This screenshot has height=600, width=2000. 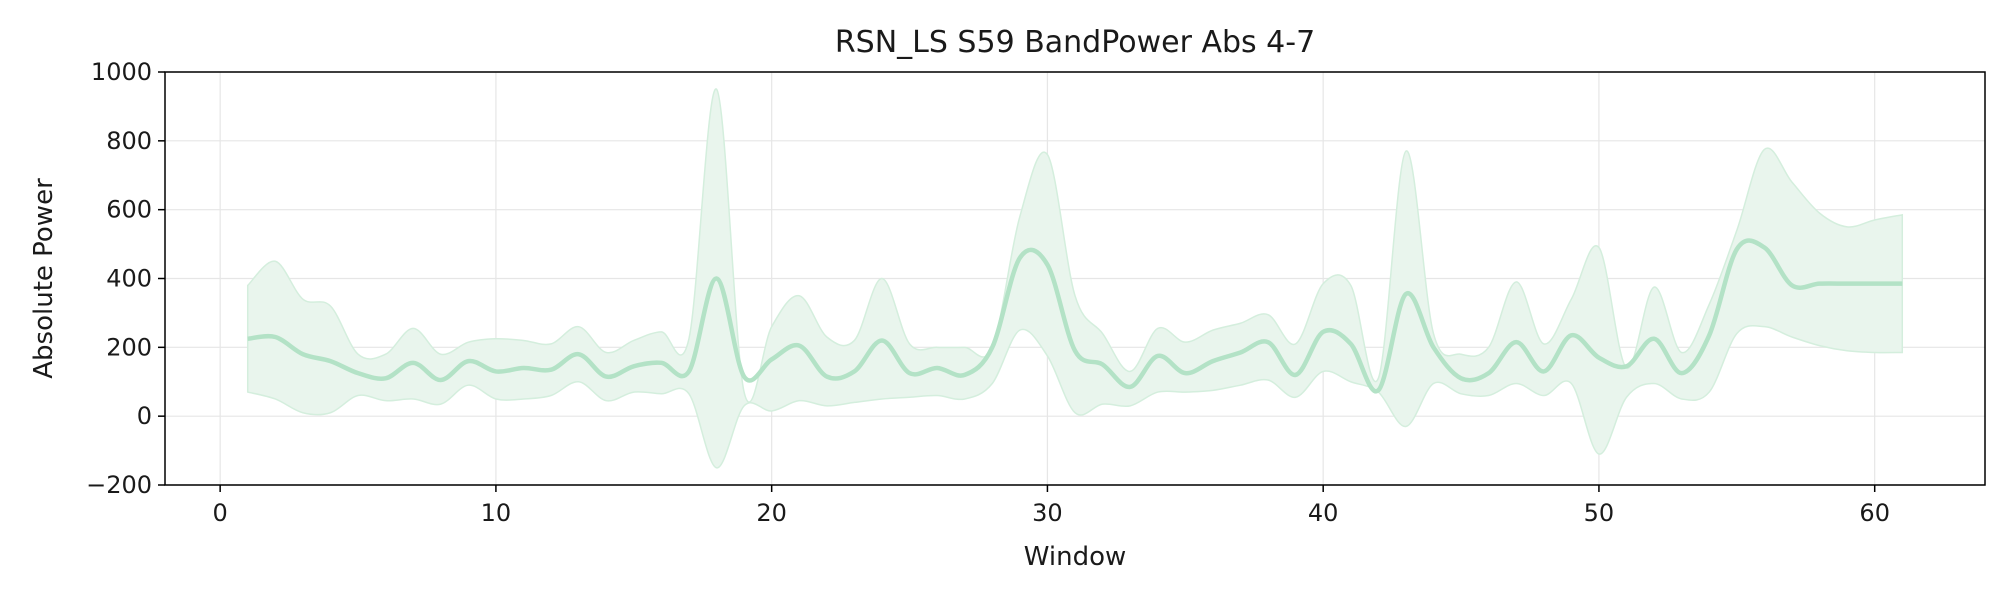 I want to click on x-tick-label: 30, so click(x=1047, y=513).